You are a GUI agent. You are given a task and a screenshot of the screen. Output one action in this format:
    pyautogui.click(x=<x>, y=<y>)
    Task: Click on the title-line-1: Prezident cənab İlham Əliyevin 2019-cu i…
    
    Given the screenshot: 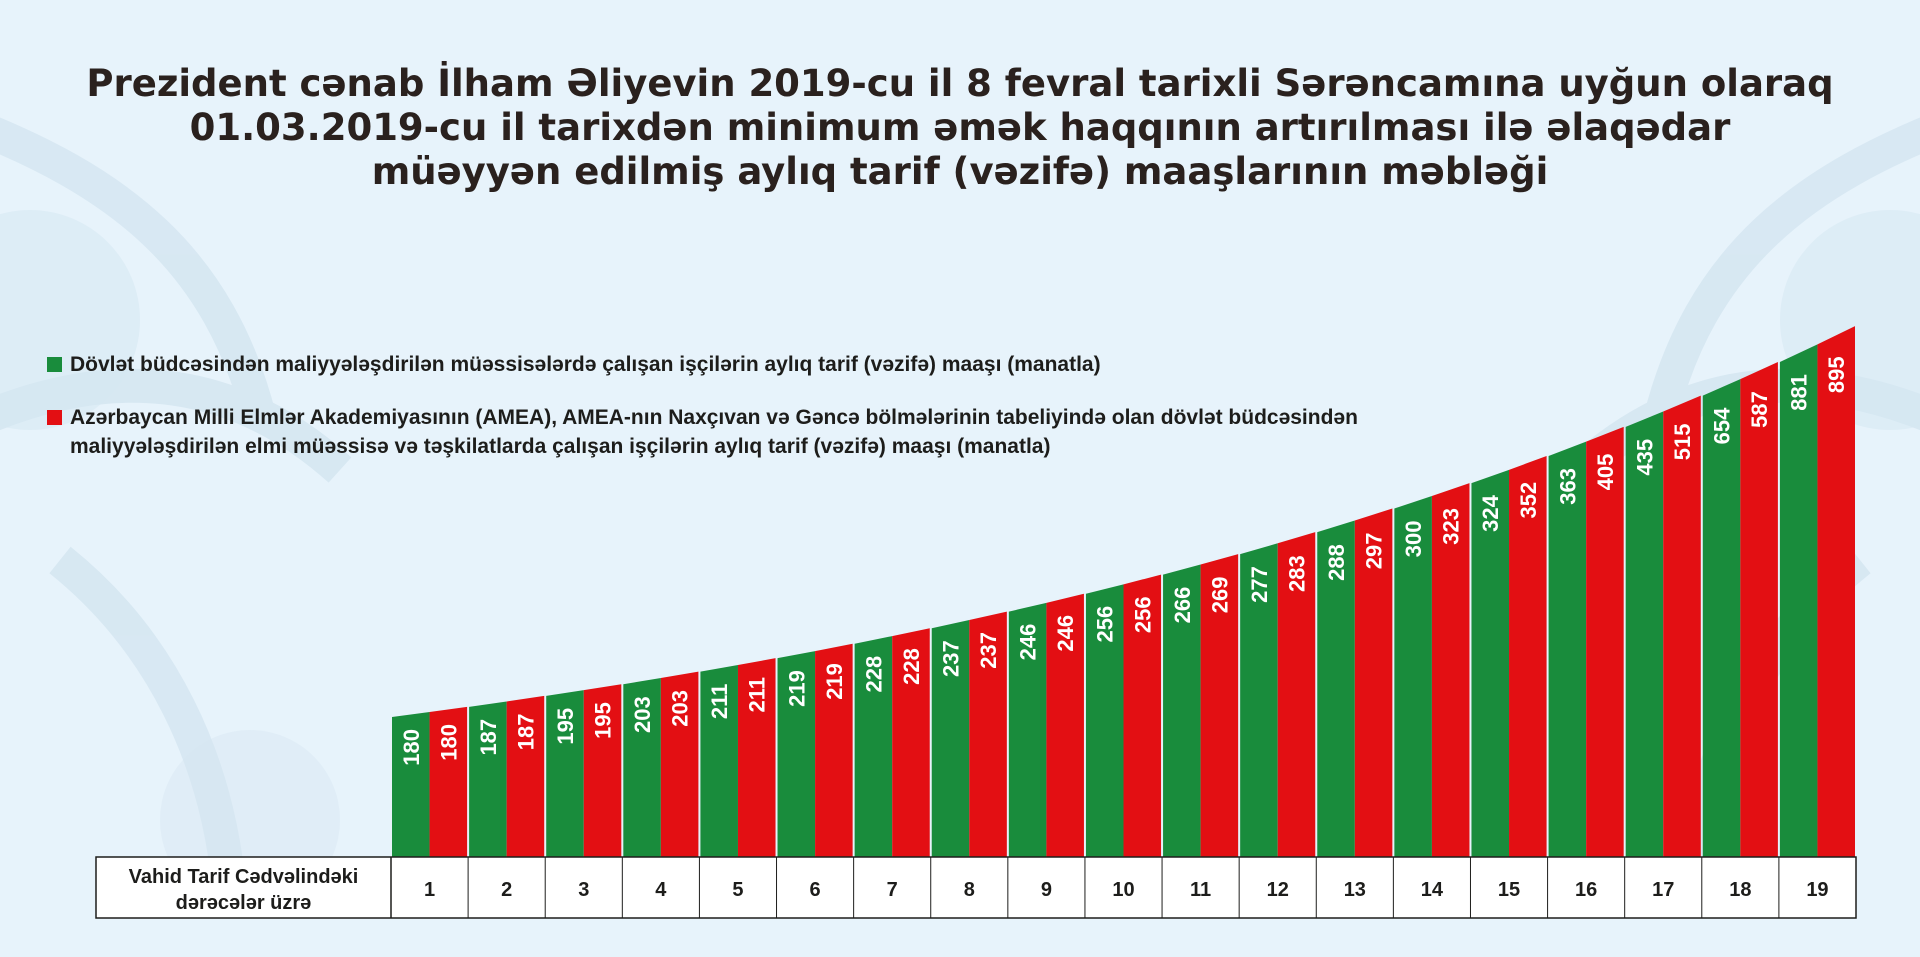 What is the action you would take?
    pyautogui.click(x=960, y=83)
    